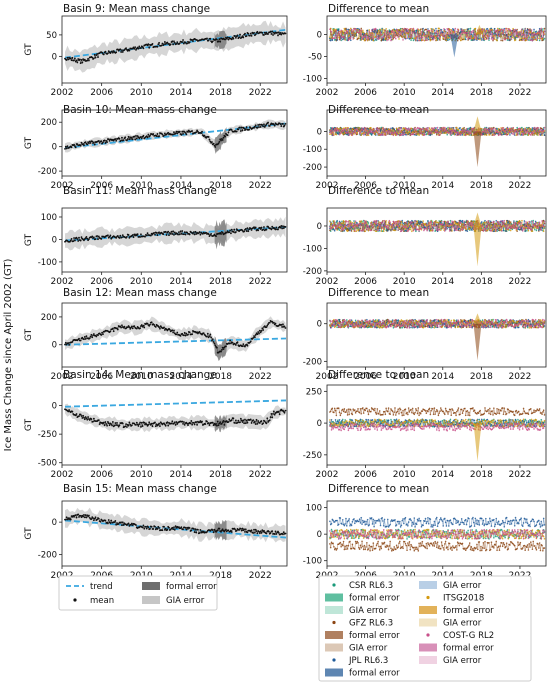  What do you see at coordinates (477, 219) in the screenshot?
I see `spike` at bounding box center [477, 219].